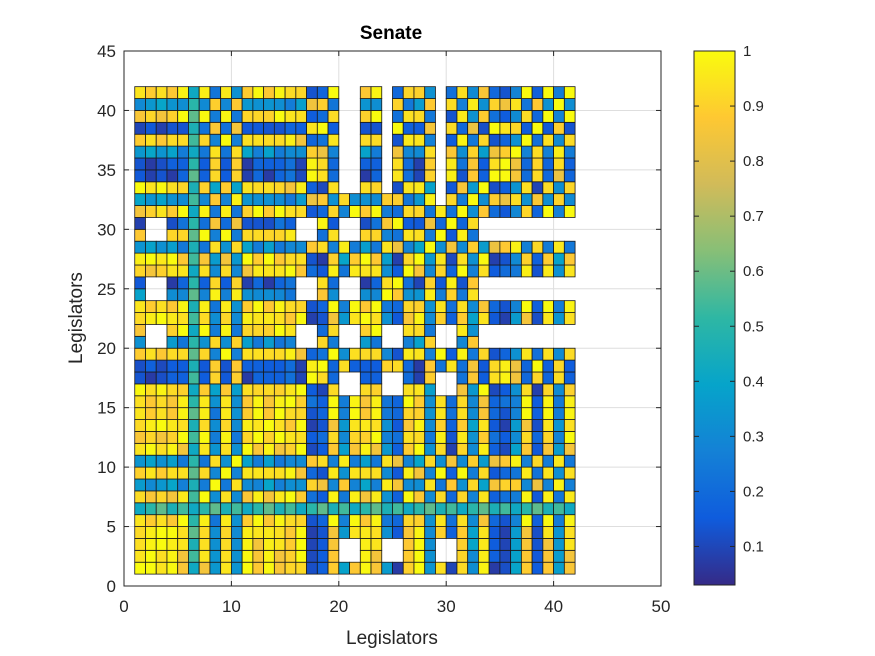  Describe the element at coordinates (111, 586) in the screenshot. I see `y-tick-label: 0` at that location.